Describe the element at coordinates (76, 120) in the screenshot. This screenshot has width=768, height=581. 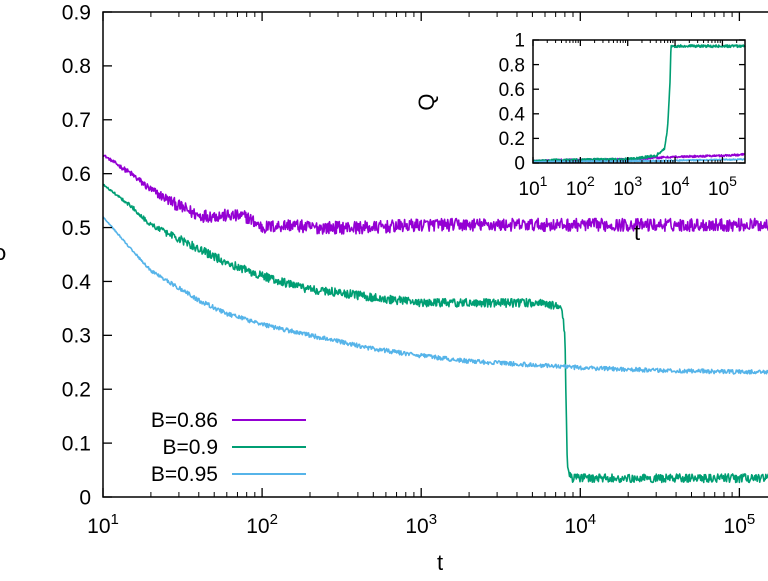
I see `main-y-tick-label: 0.7` at that location.